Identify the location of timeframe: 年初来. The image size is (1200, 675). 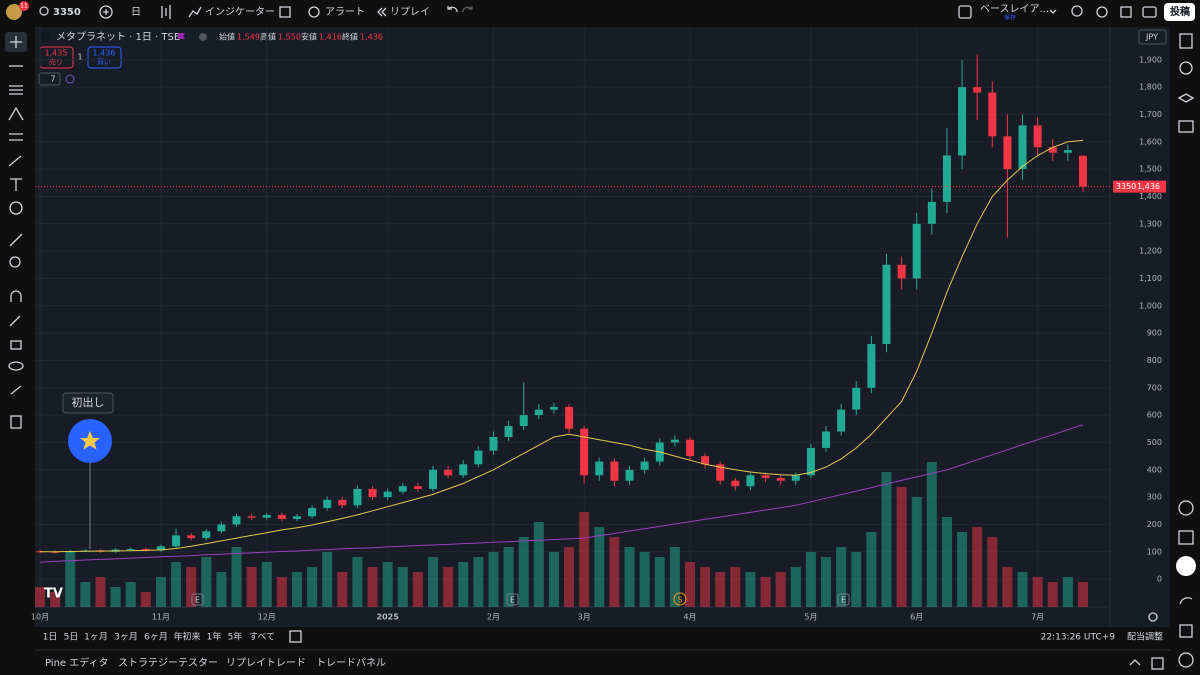
(186, 637).